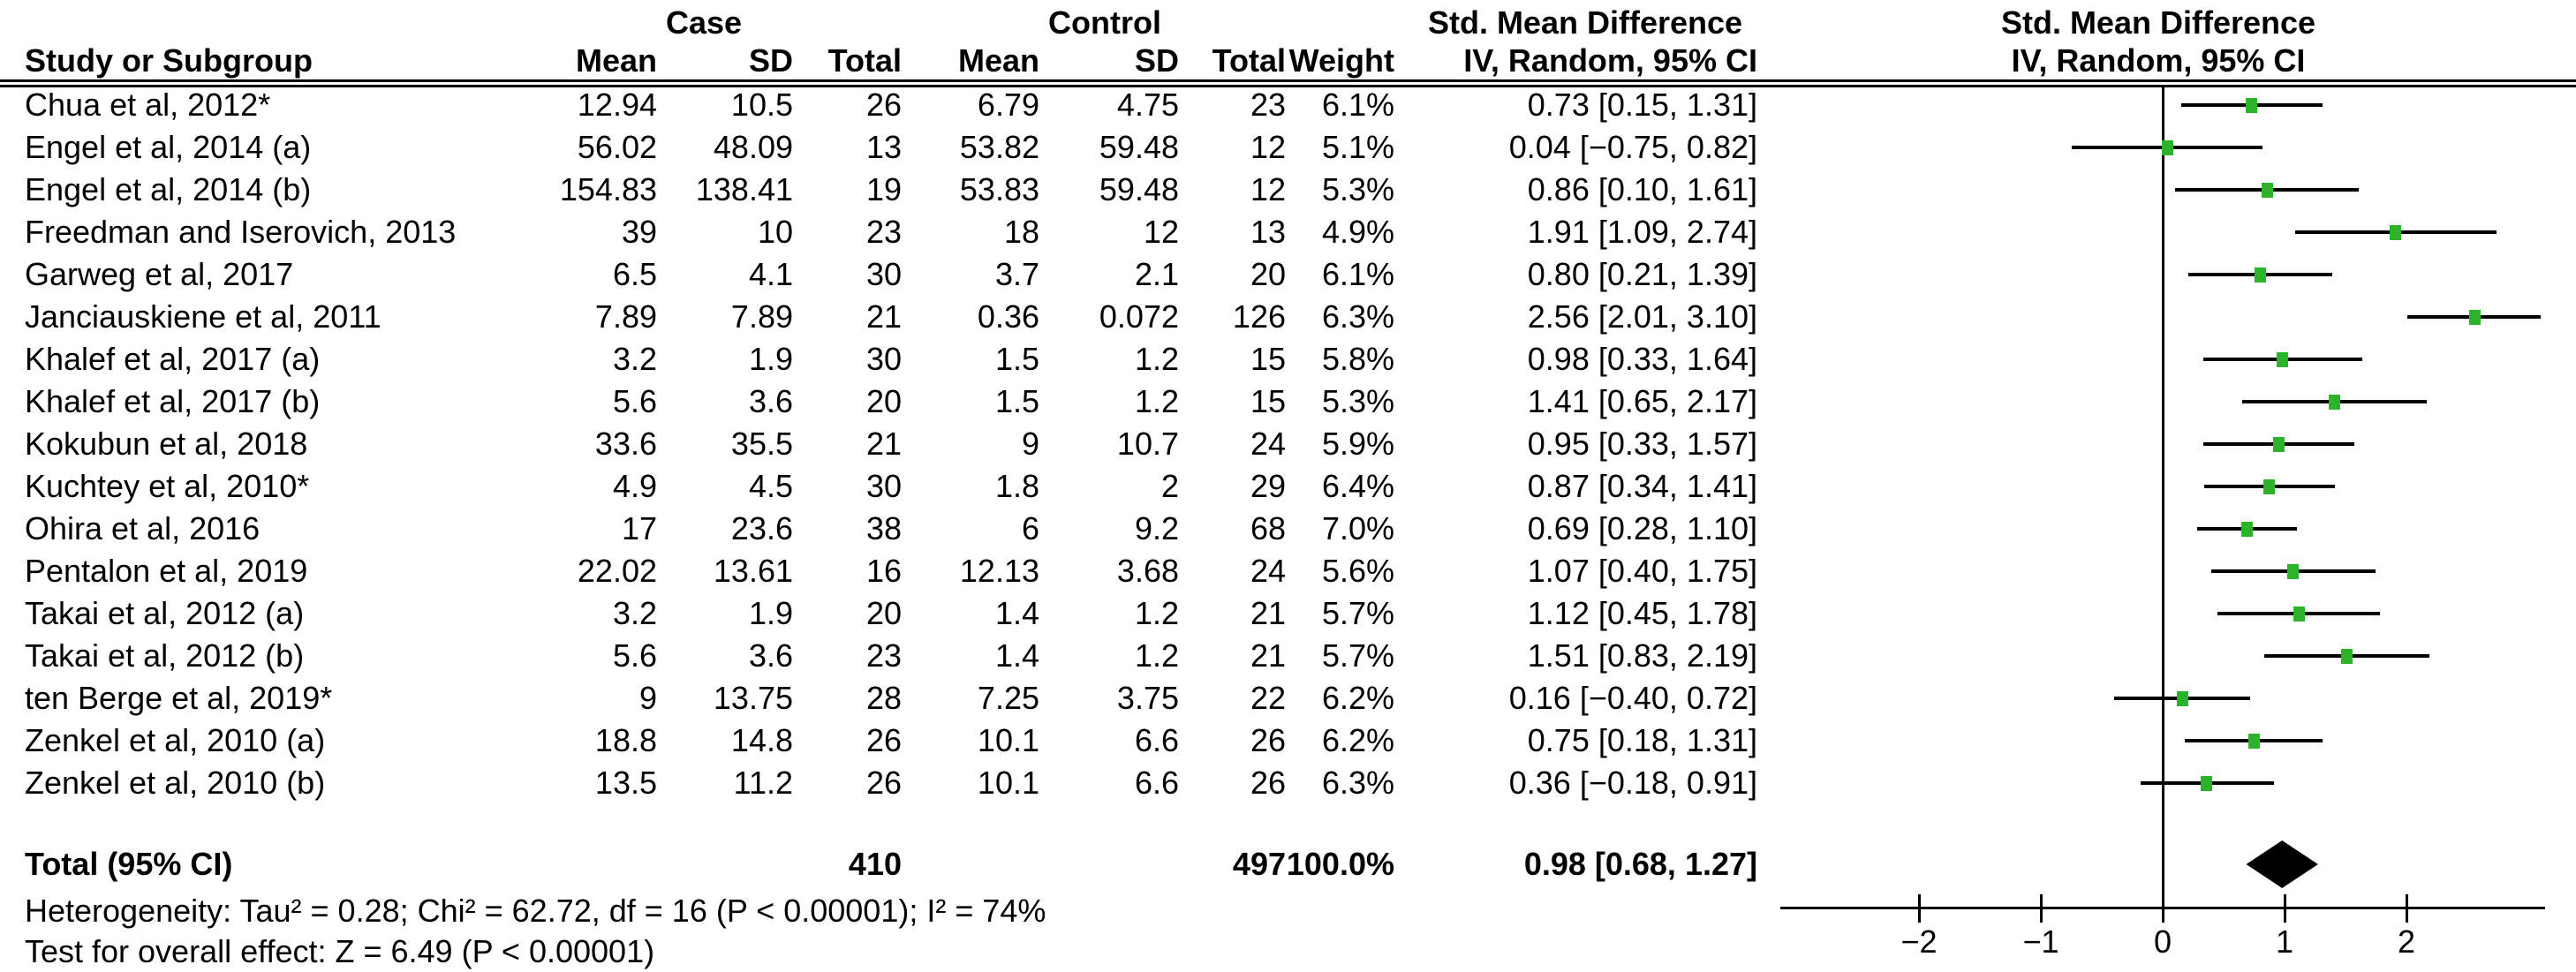  Describe the element at coordinates (1357, 571) in the screenshot. I see `weight-cell: 5.6%` at that location.